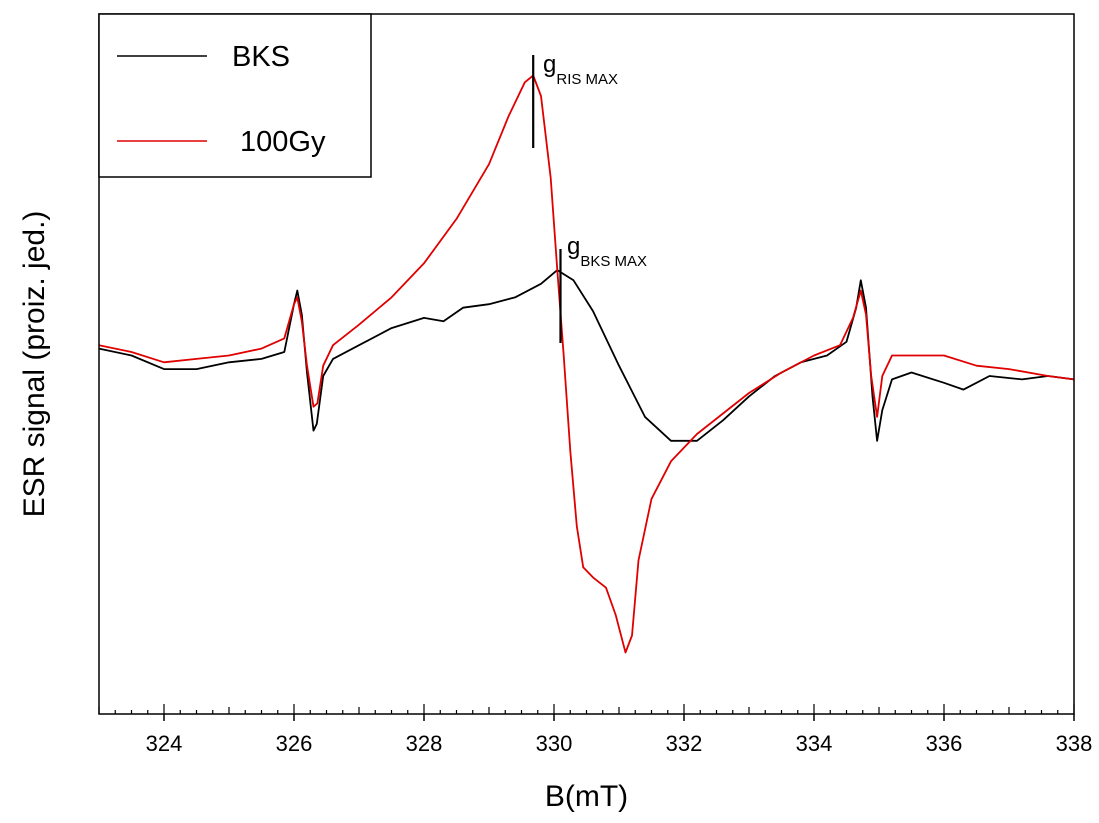 This screenshot has height=823, width=1099. I want to click on annotation-label: gRIS MAX, so click(580, 69).